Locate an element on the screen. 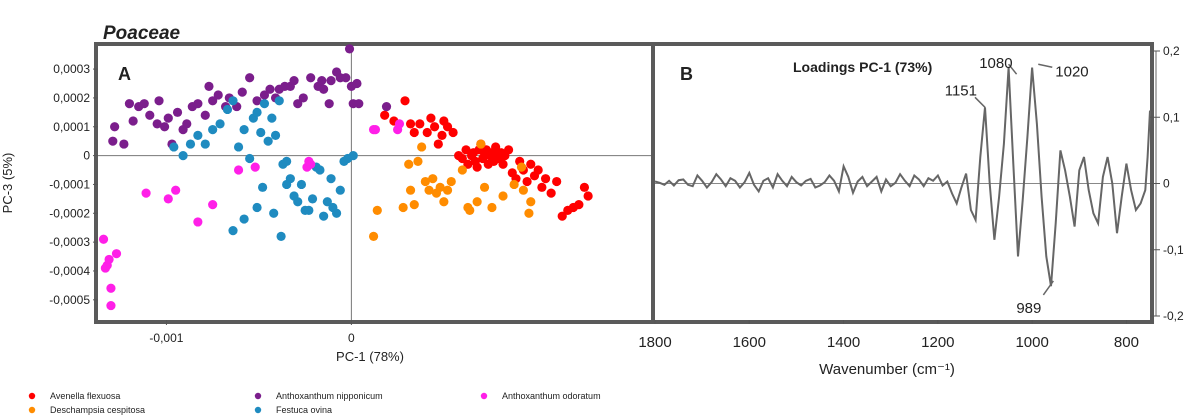 Image resolution: width=1193 pixels, height=419 pixels. panel-b-y-tick-label: 0,2 is located at coordinates (1171, 51).